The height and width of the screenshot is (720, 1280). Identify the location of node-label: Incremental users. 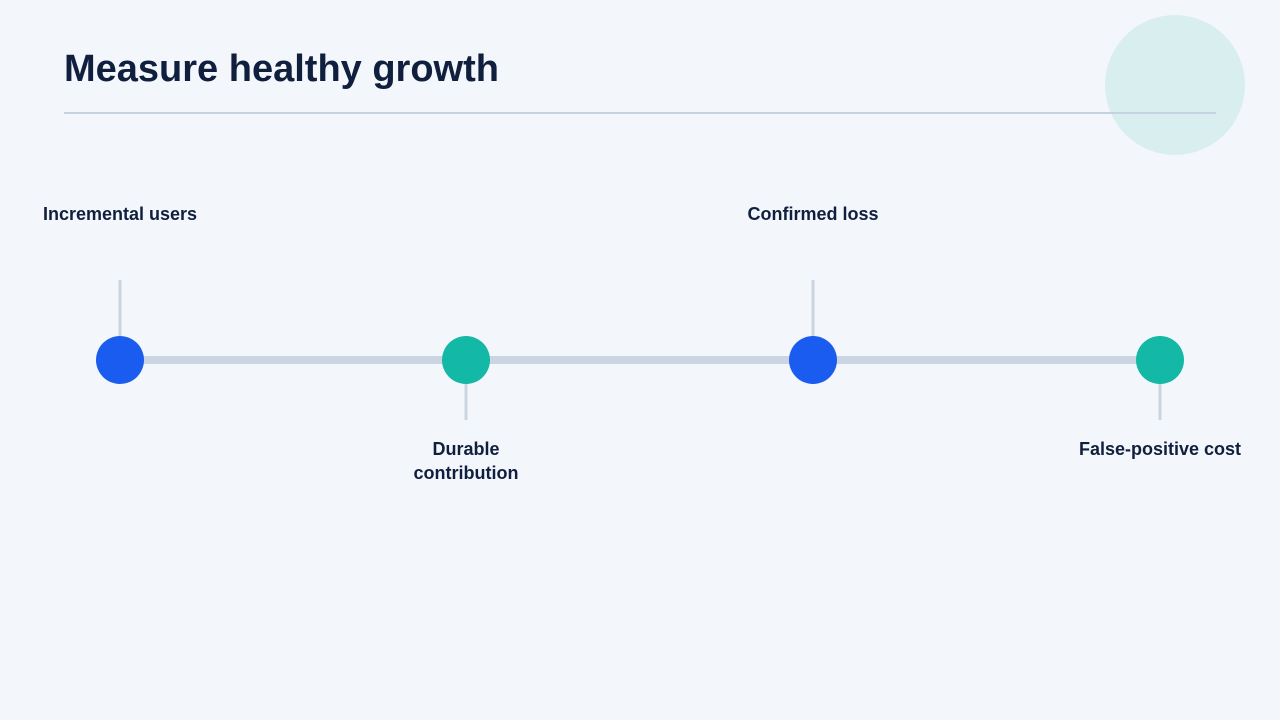
(120, 214).